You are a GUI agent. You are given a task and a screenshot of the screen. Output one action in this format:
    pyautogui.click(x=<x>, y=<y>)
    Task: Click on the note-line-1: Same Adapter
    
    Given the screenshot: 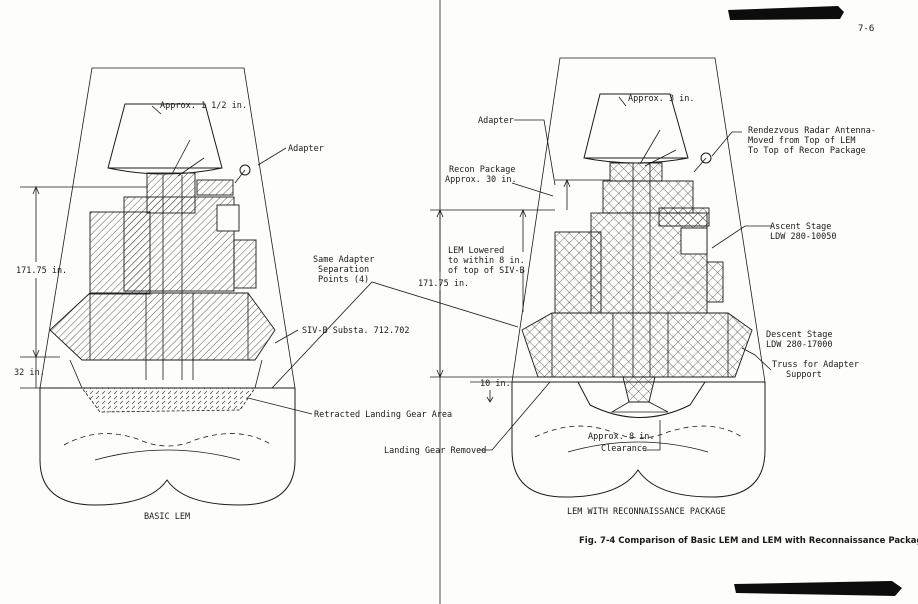 What is the action you would take?
    pyautogui.click(x=343, y=260)
    